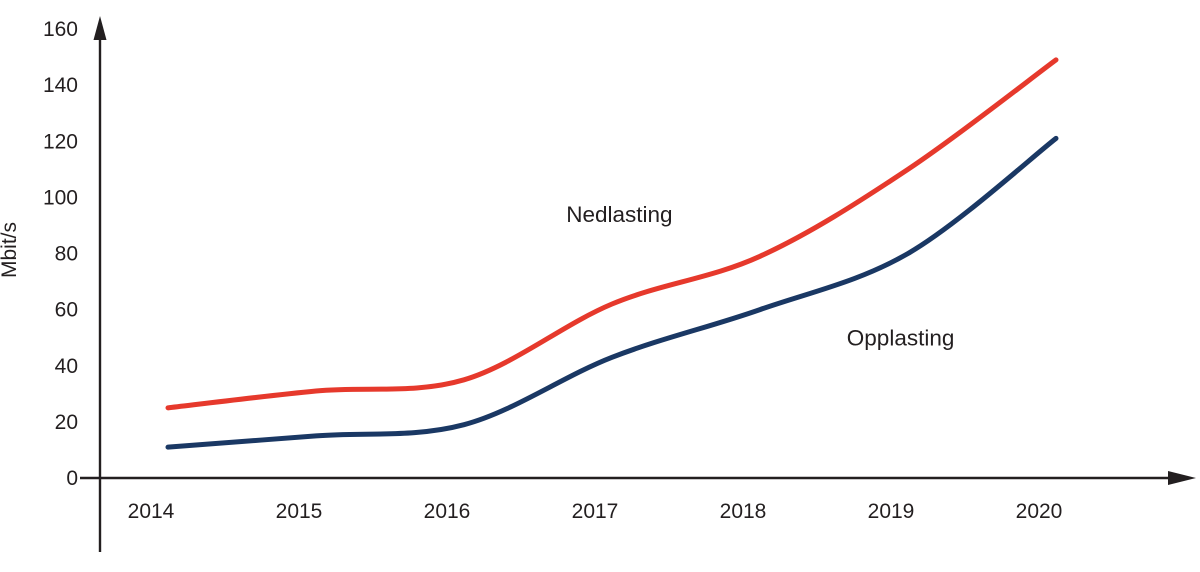  Describe the element at coordinates (60, 197) in the screenshot. I see `y-tick-label: 100` at that location.